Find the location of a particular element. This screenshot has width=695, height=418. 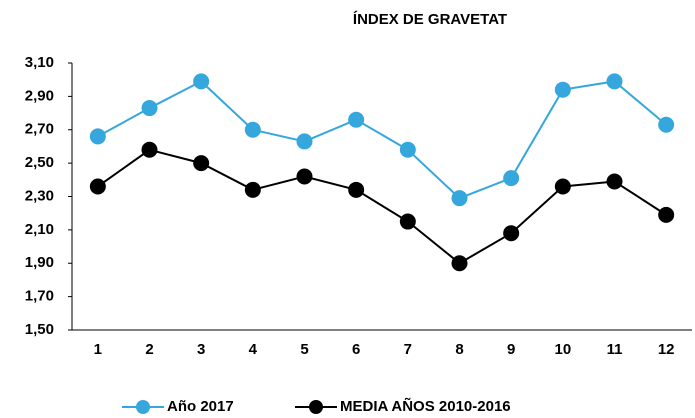

y-tick-label: 1,90 is located at coordinates (39, 262).